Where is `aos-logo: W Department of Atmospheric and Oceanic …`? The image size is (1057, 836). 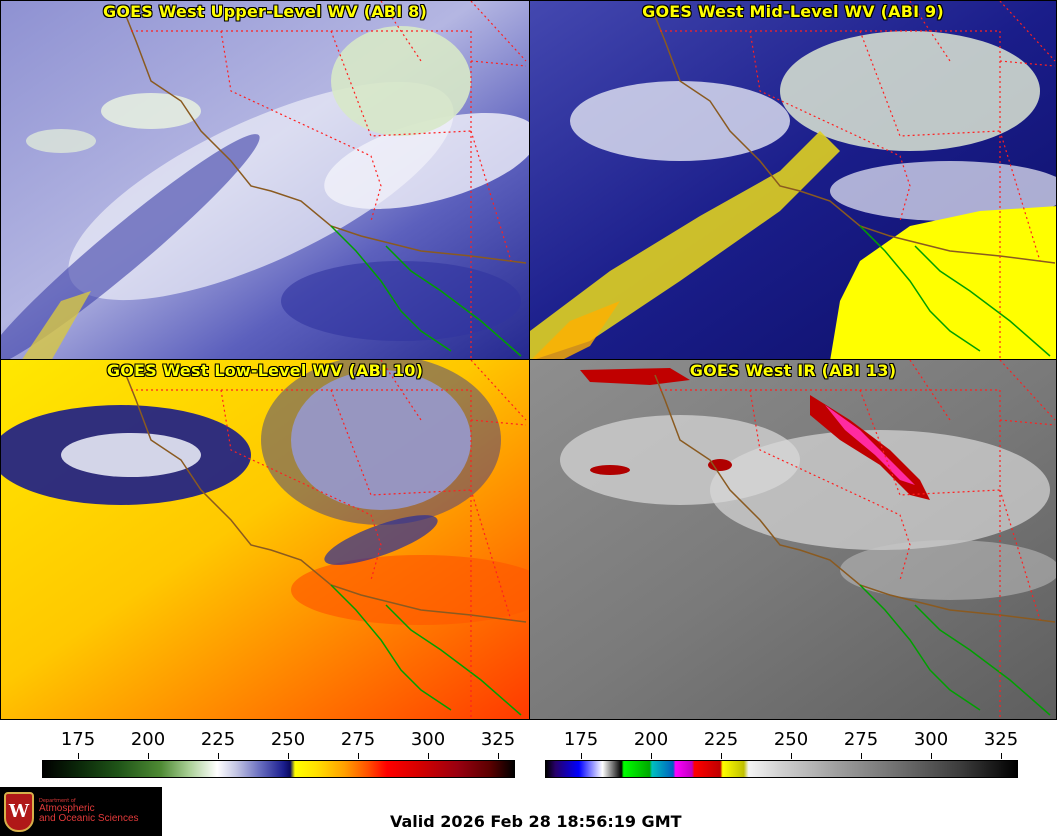
aos-logo: W Department of Atmospheric and Oceanic … is located at coordinates (81, 811).